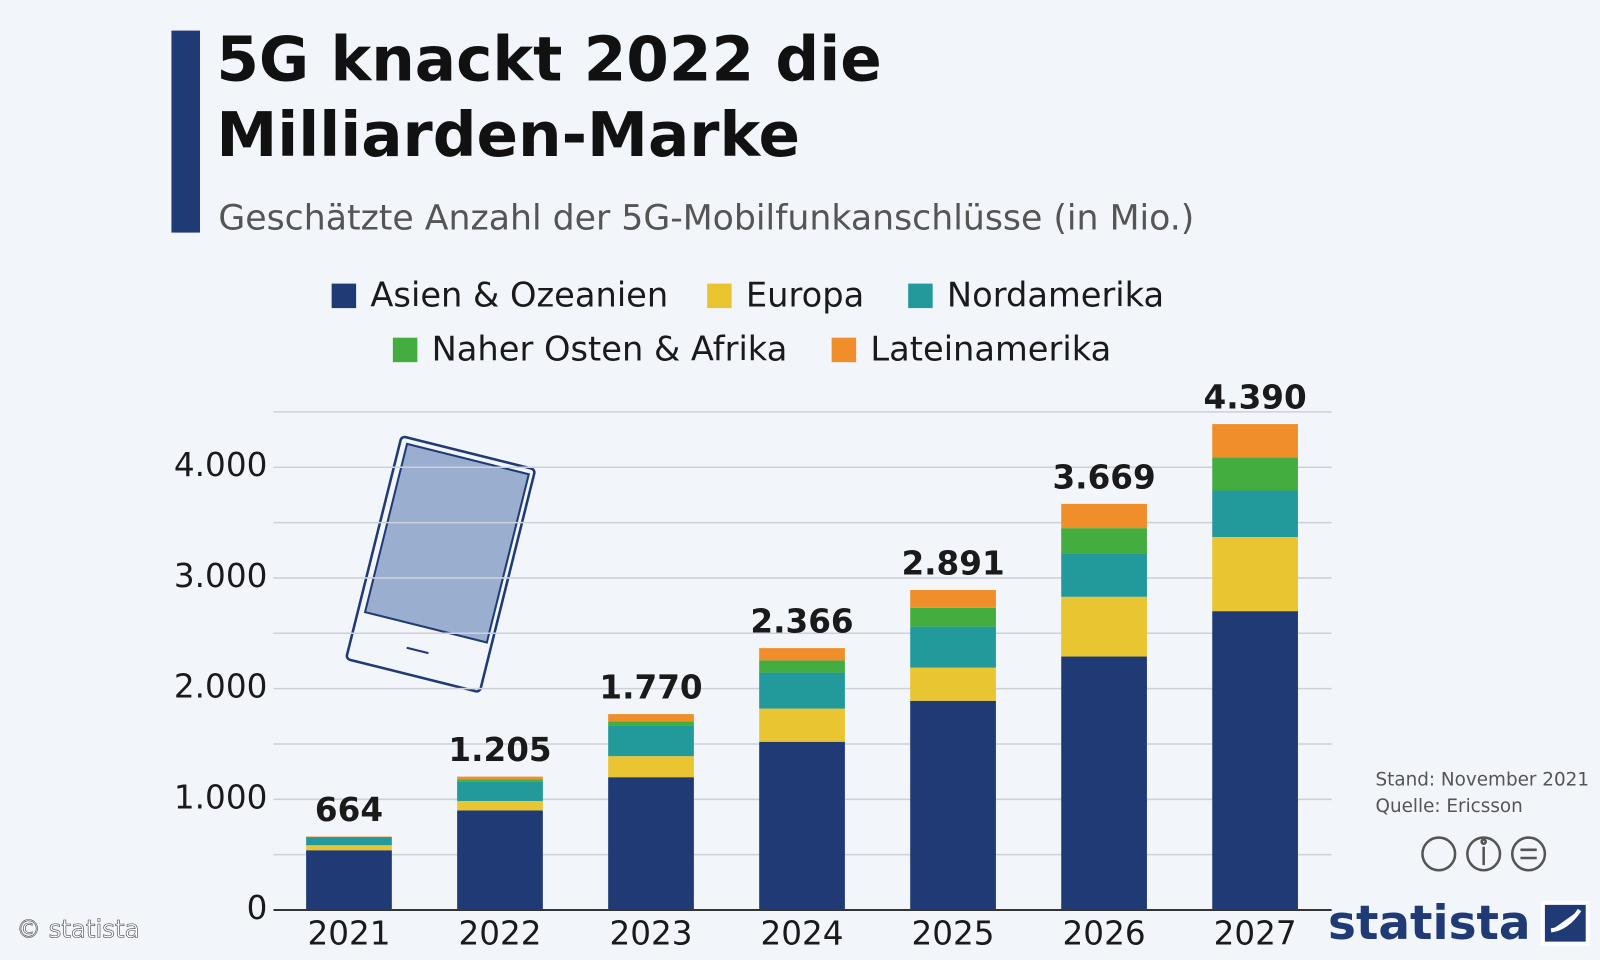 This screenshot has height=960, width=1600. What do you see at coordinates (650, 688) in the screenshot?
I see `total-label: 1.770` at bounding box center [650, 688].